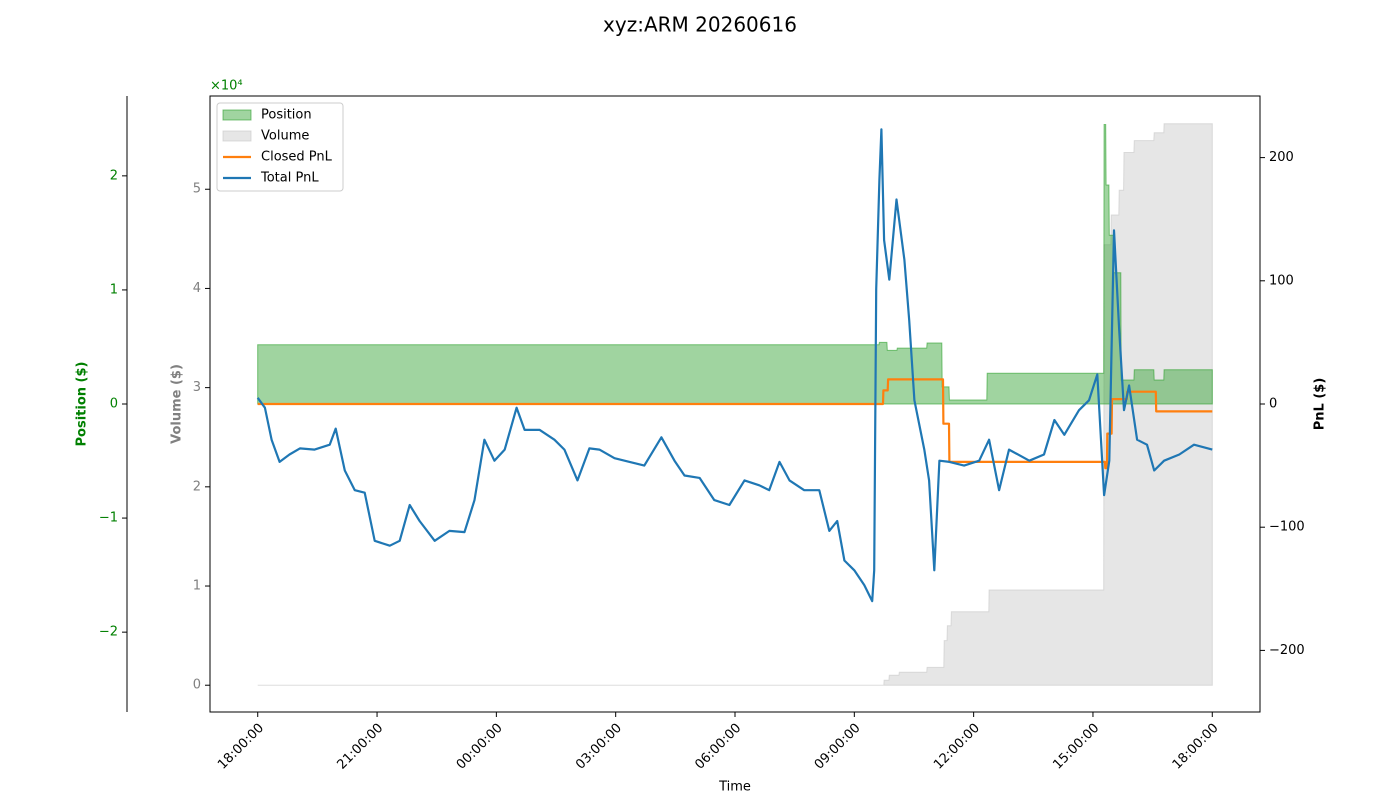 The width and height of the screenshot is (1400, 800). What do you see at coordinates (226, 86) in the screenshot?
I see `axis-offset-label: ×10⁴` at bounding box center [226, 86].